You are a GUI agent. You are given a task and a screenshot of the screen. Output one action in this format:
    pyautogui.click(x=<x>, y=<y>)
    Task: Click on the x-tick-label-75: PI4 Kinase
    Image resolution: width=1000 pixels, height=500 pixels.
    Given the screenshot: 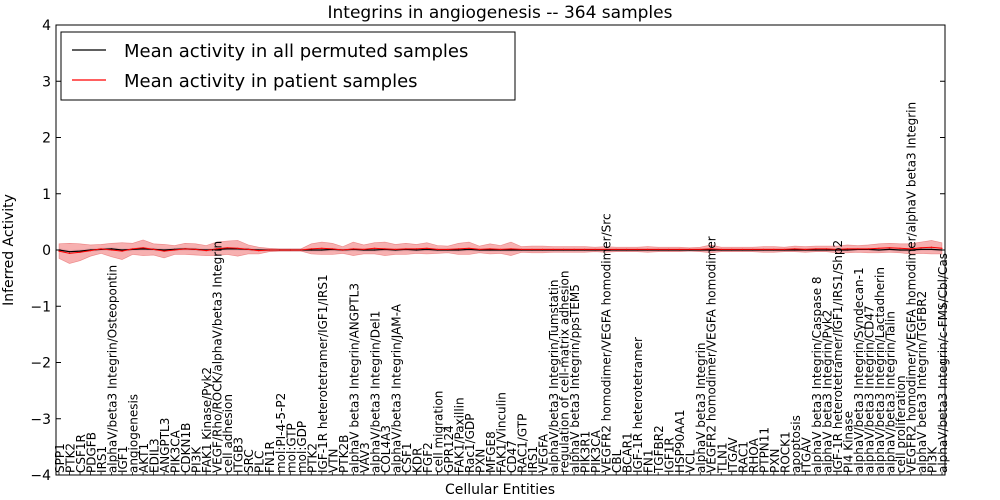 What is the action you would take?
    pyautogui.click(x=848, y=442)
    